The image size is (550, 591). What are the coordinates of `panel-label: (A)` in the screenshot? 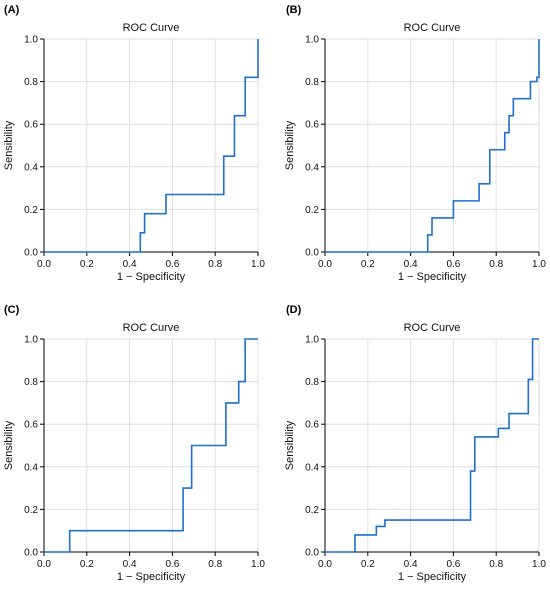 It's located at (12, 10).